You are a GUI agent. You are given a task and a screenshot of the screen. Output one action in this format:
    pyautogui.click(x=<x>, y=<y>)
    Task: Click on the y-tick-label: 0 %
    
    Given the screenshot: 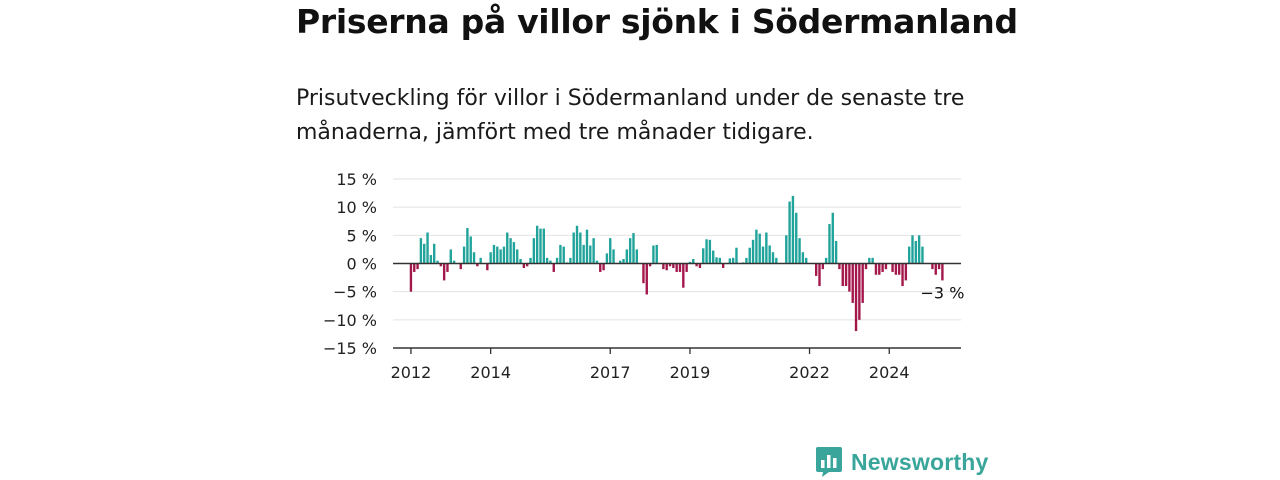 What is the action you would take?
    pyautogui.click(x=362, y=264)
    